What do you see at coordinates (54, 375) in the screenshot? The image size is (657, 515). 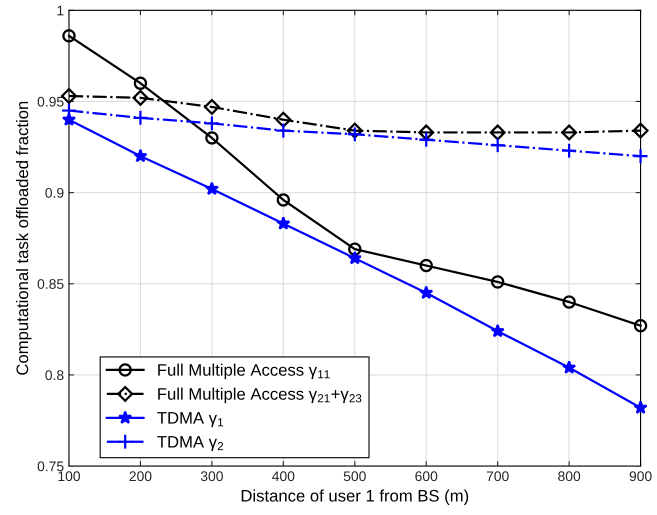 I see `y-tick-label: 0.8` at bounding box center [54, 375].